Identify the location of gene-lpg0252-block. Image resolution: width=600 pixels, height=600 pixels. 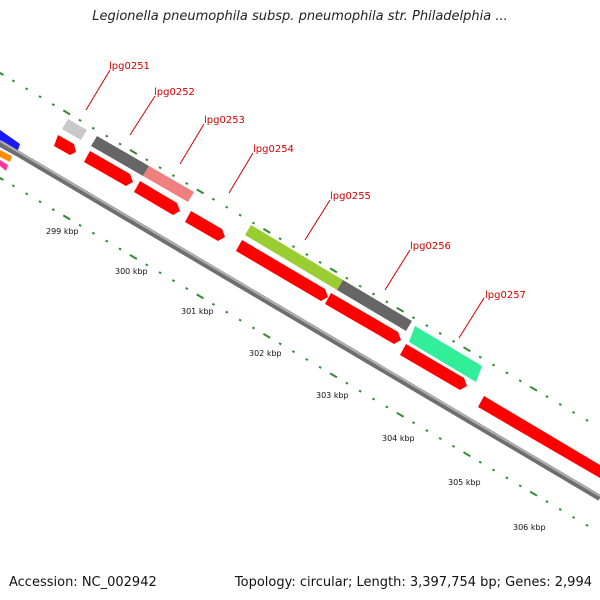
(120, 156).